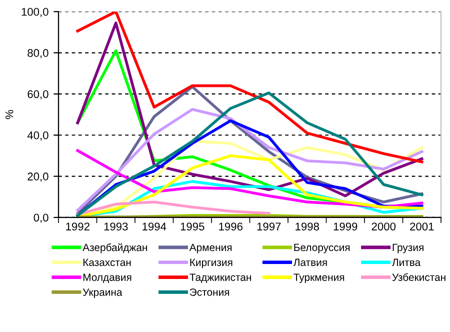 The image size is (450, 332). Describe the element at coordinates (220, 278) in the screenshot. I see `legend-label: Таджикистан` at that location.